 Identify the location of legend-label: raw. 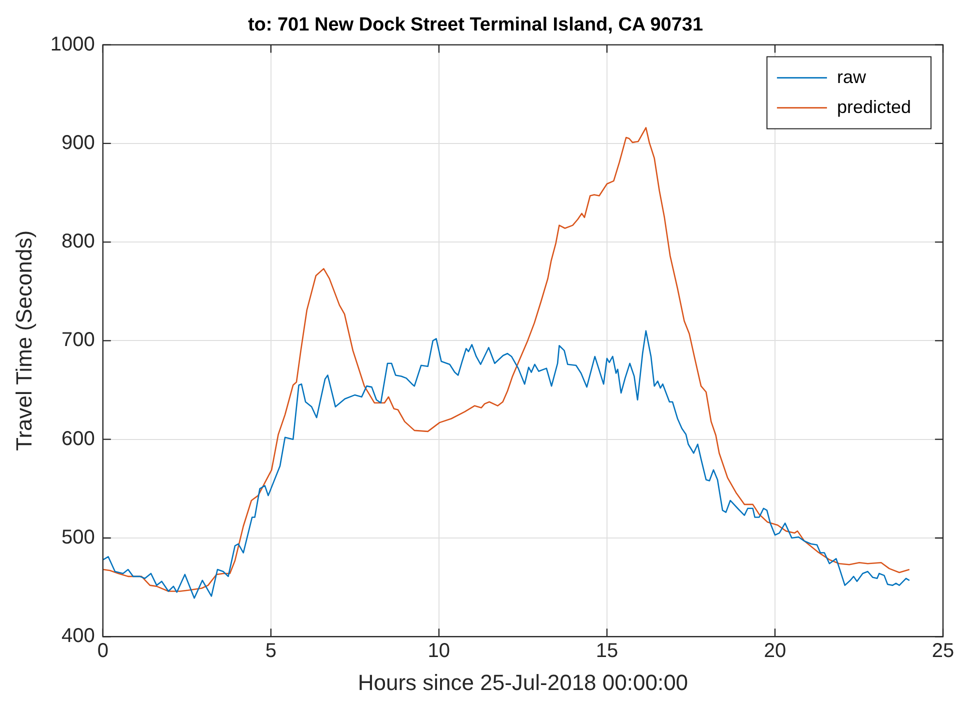
(851, 76).